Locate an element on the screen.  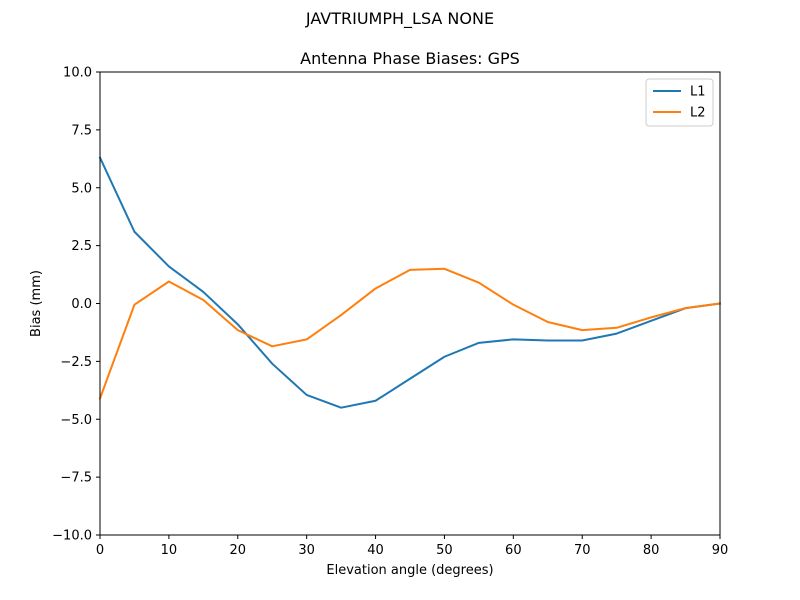
y-tick-label: 10.0 is located at coordinates (77, 73).